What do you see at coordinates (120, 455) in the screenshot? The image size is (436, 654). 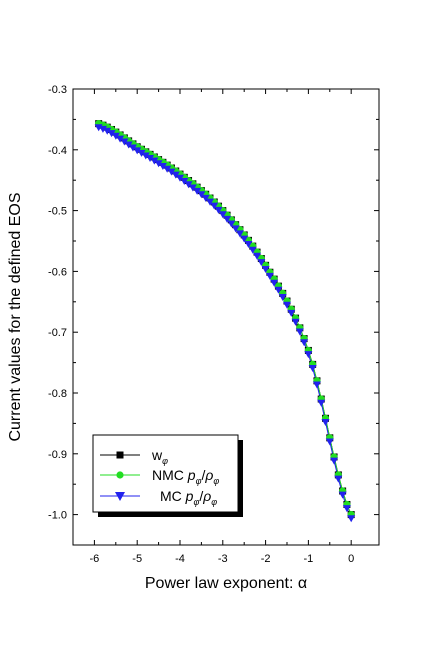 I see `legend-marker-square` at bounding box center [120, 455].